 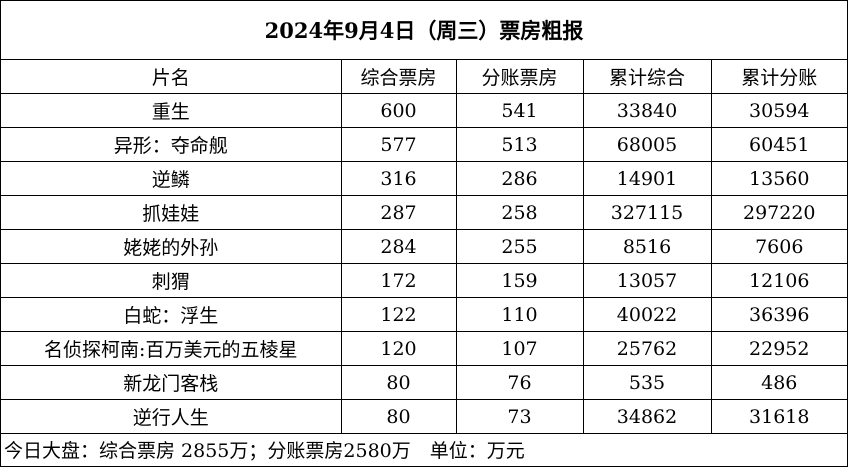 I want to click on table-cell: 40022, so click(x=647, y=314).